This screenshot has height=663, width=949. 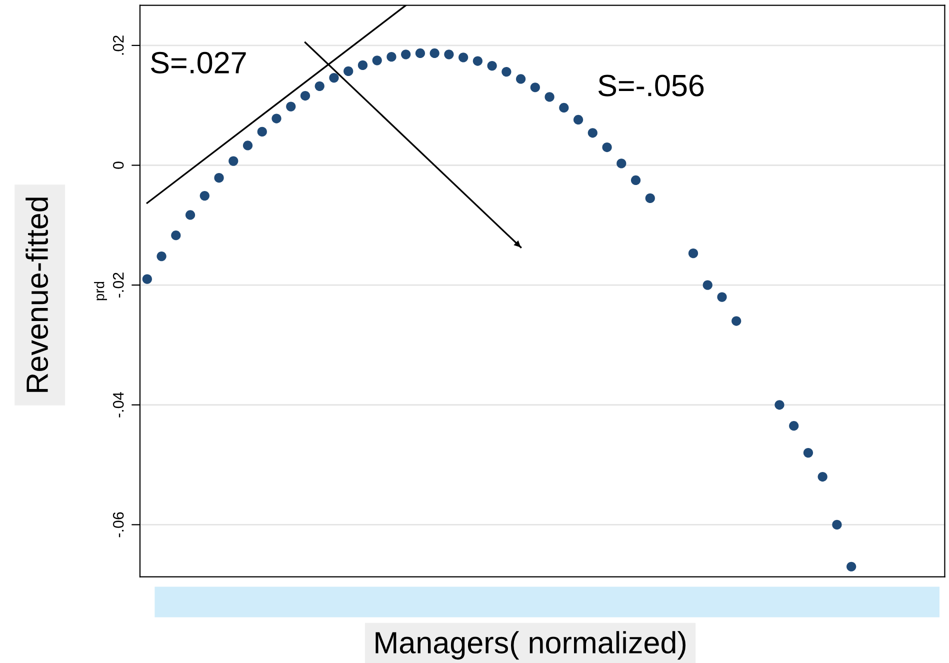 What do you see at coordinates (118, 165) in the screenshot?
I see `y-tick-label: 0` at bounding box center [118, 165].